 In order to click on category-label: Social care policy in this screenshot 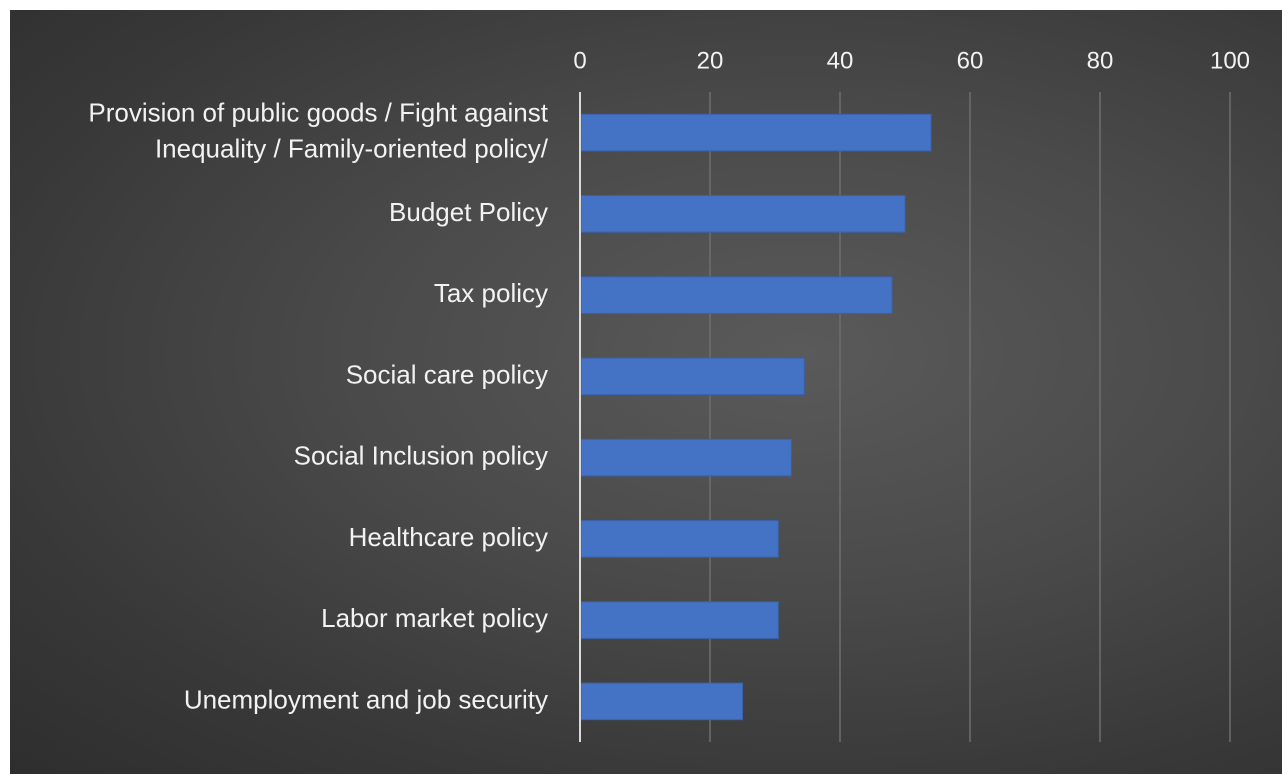, I will do `click(447, 374)`.